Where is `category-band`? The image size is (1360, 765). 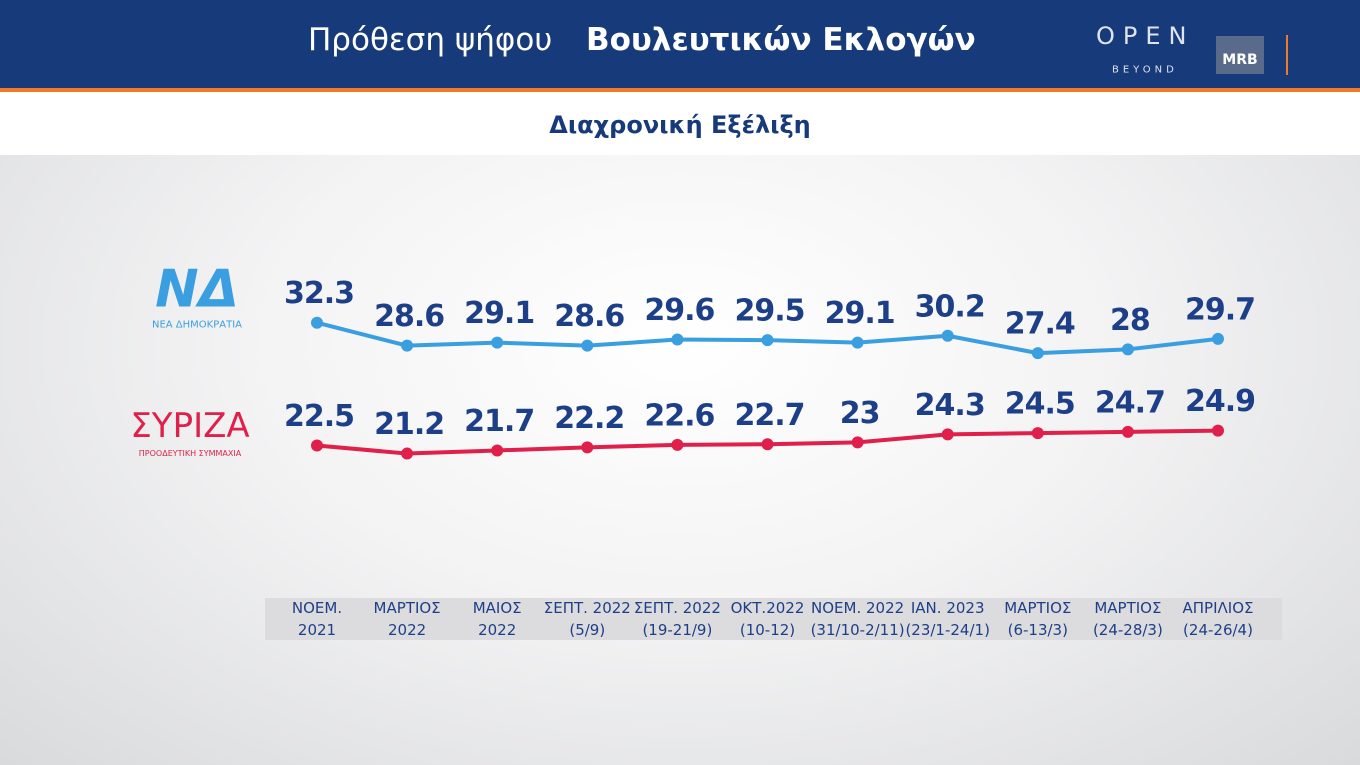
category-band is located at coordinates (773, 619).